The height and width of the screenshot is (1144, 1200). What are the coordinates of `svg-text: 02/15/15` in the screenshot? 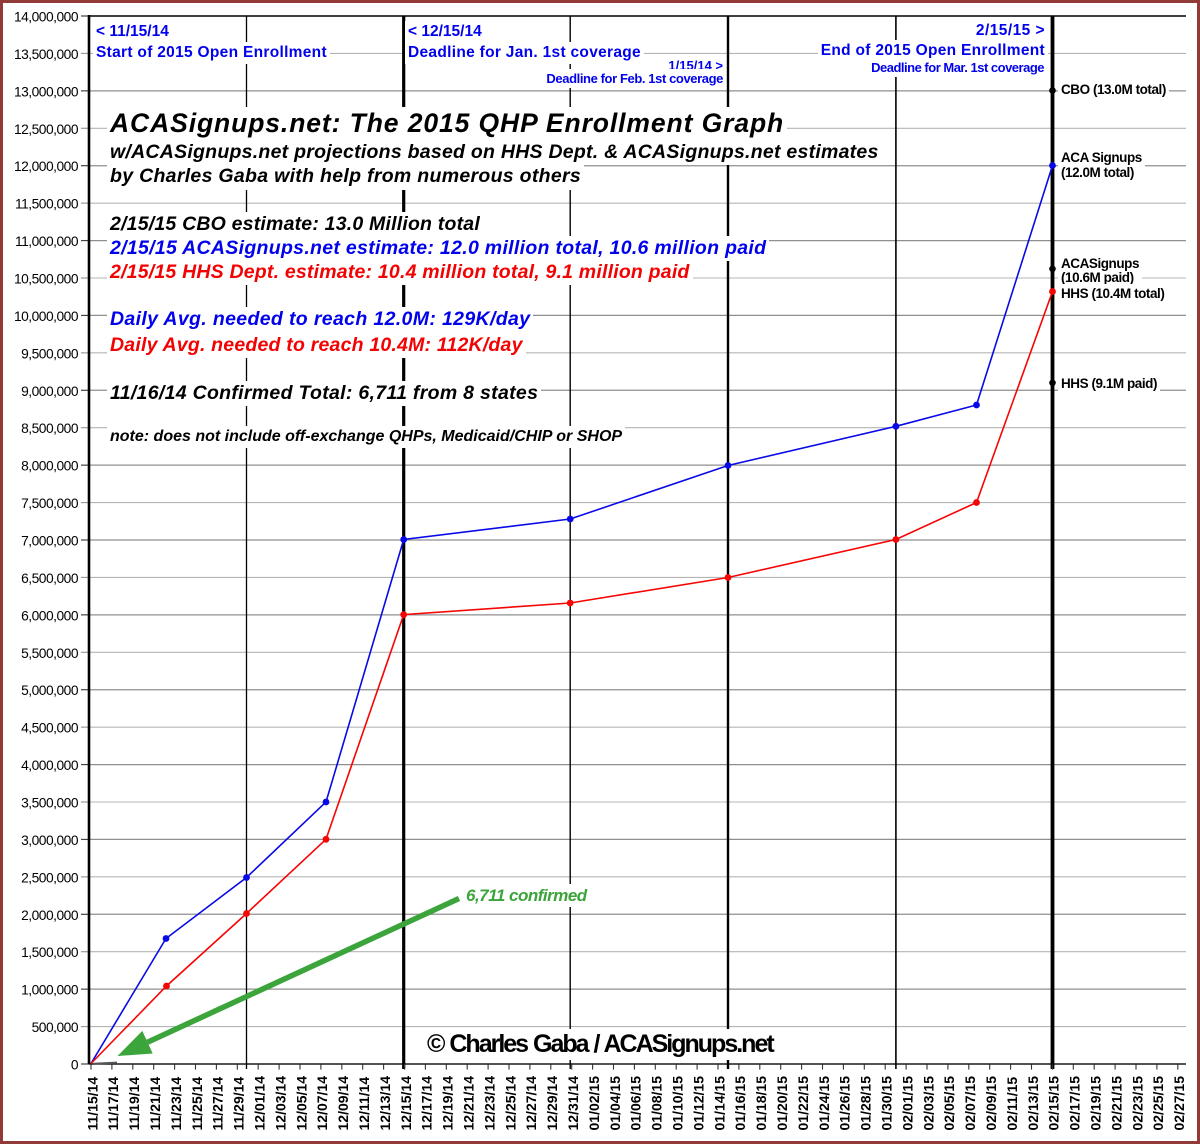 It's located at (1054, 1103).